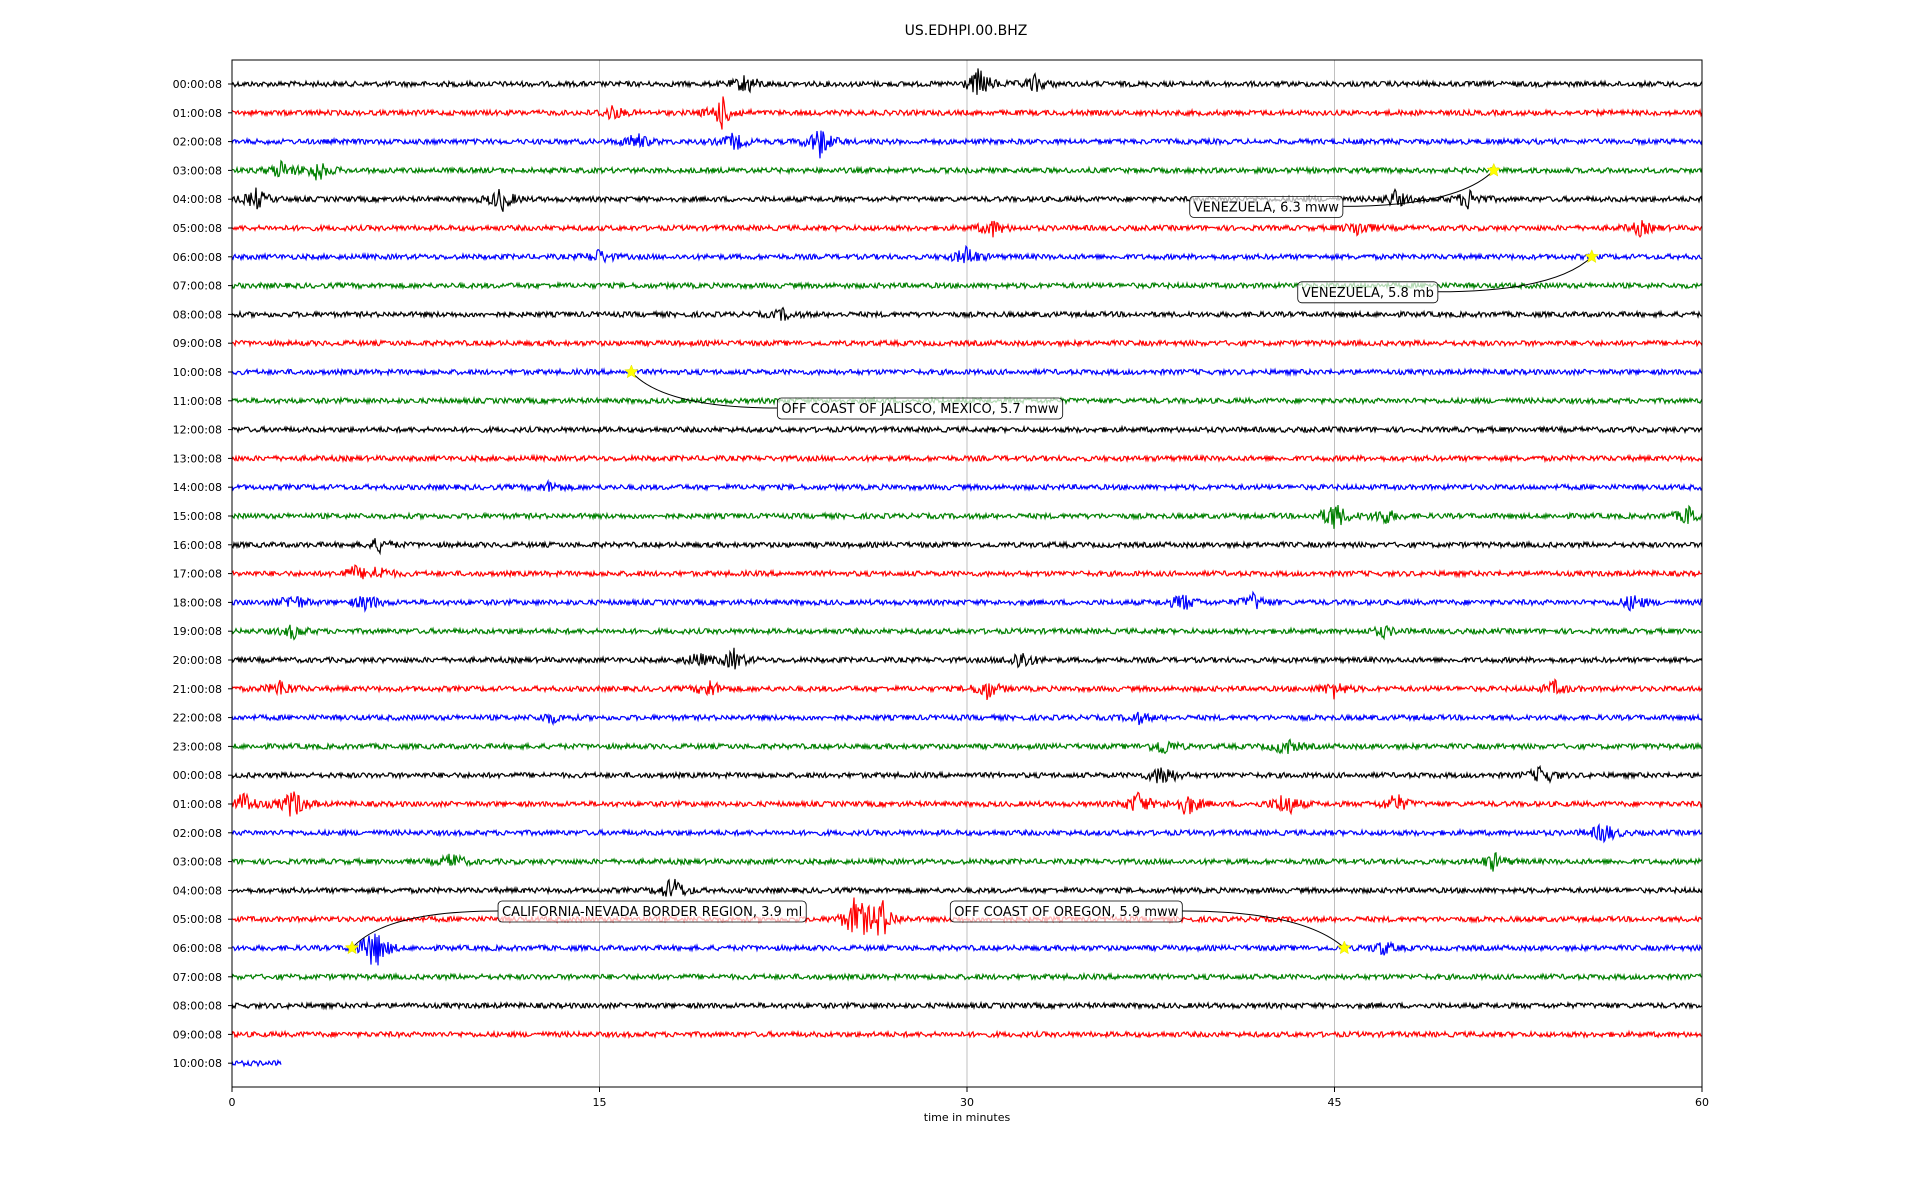  I want to click on row-time-label: 09:00:08, so click(197, 343).